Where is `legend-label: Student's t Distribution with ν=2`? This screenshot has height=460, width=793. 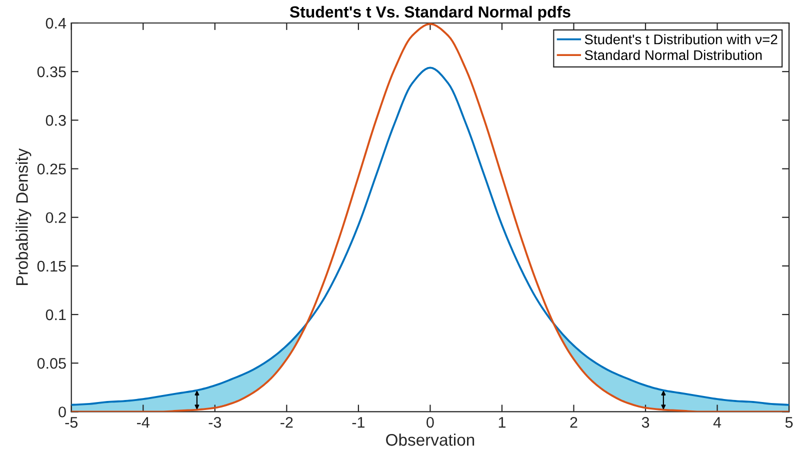 legend-label: Student's t Distribution with ν=2 is located at coordinates (681, 39).